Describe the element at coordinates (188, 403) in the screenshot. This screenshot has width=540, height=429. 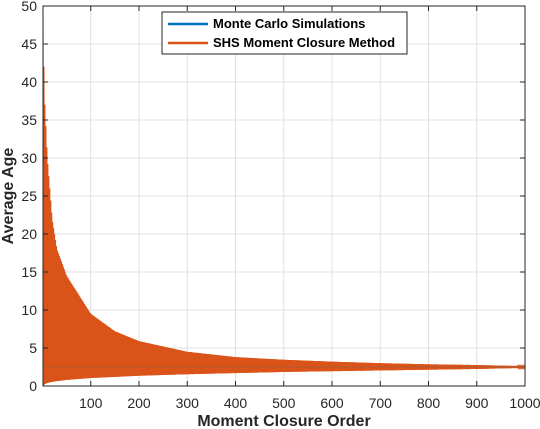
I see `x-tick-label: 300` at that location.